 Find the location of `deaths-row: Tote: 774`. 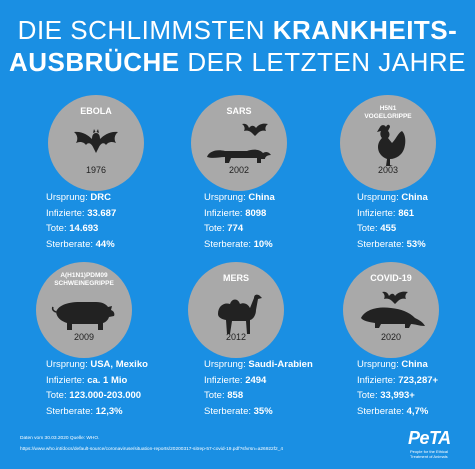

deaths-row: Tote: 774 is located at coordinates (239, 229).